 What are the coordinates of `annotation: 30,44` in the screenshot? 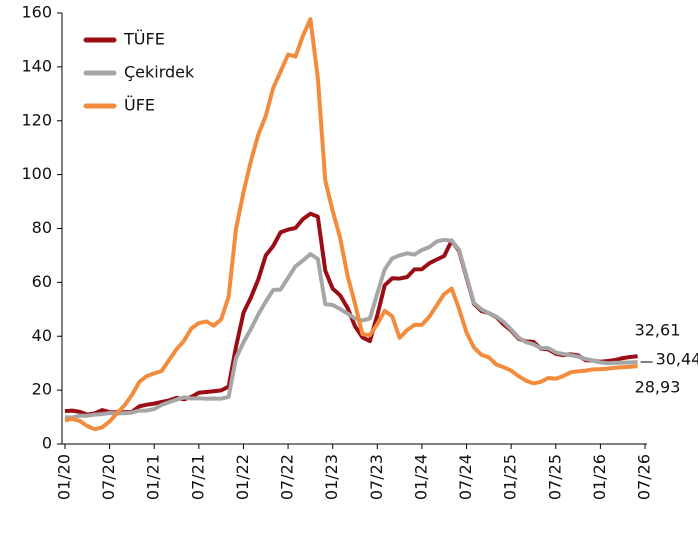 It's located at (677, 359).